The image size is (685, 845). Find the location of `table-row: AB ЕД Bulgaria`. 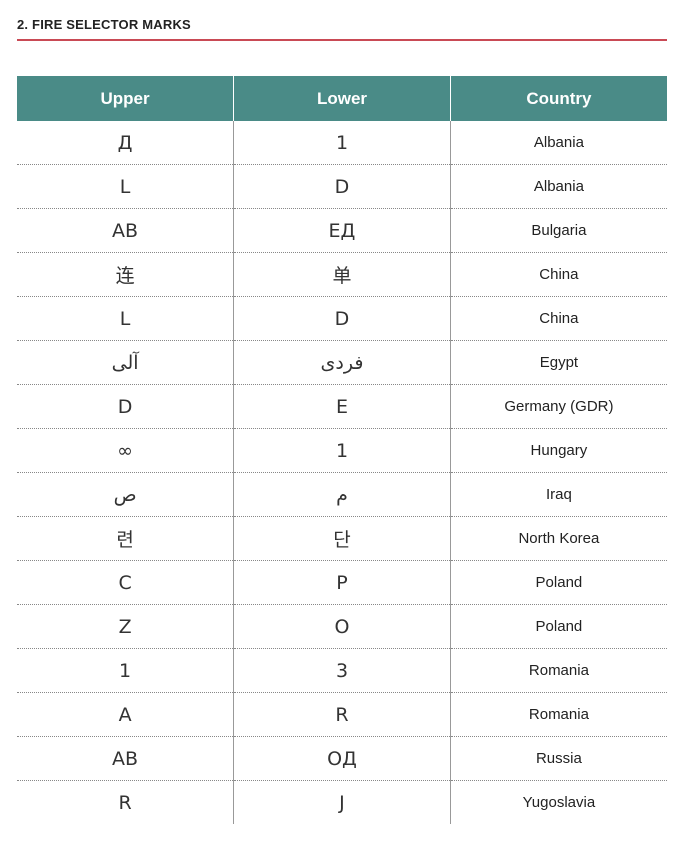

table-row: AB ЕД Bulgaria is located at coordinates (342, 230).